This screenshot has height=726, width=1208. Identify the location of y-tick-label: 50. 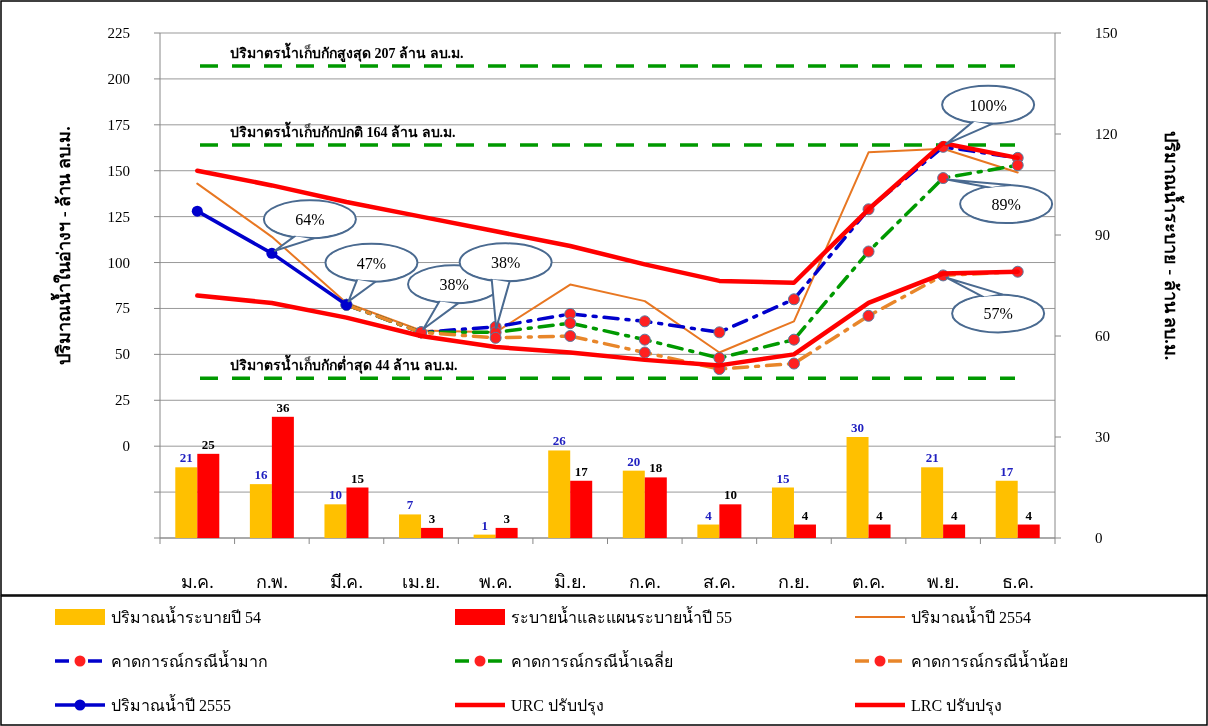
(122, 354).